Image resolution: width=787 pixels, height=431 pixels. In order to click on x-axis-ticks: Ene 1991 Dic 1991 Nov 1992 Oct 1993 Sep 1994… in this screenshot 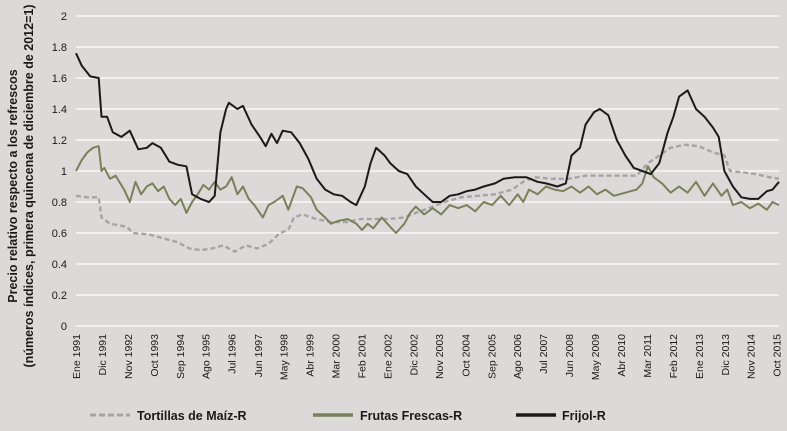, I will do `click(427, 357)`.